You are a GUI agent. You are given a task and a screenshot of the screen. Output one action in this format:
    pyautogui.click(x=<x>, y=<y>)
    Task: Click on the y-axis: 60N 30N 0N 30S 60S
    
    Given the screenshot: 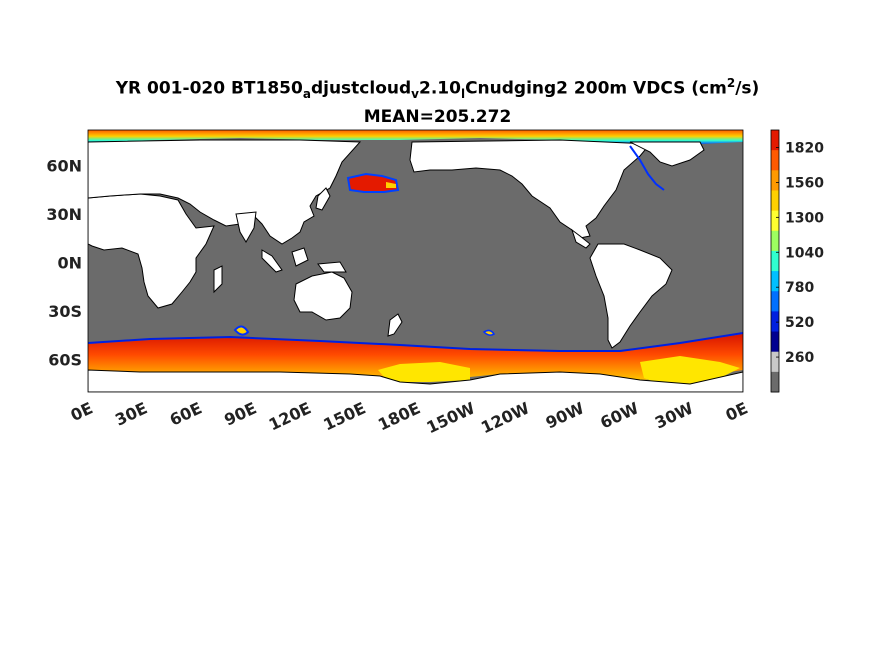 What is the action you would take?
    pyautogui.click(x=64, y=263)
    